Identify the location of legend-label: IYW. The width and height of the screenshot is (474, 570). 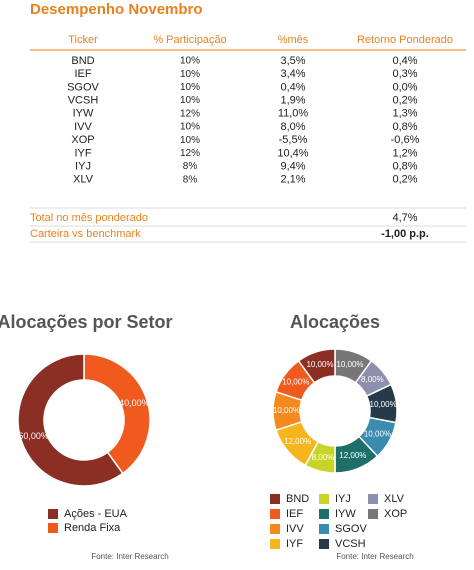
(345, 514).